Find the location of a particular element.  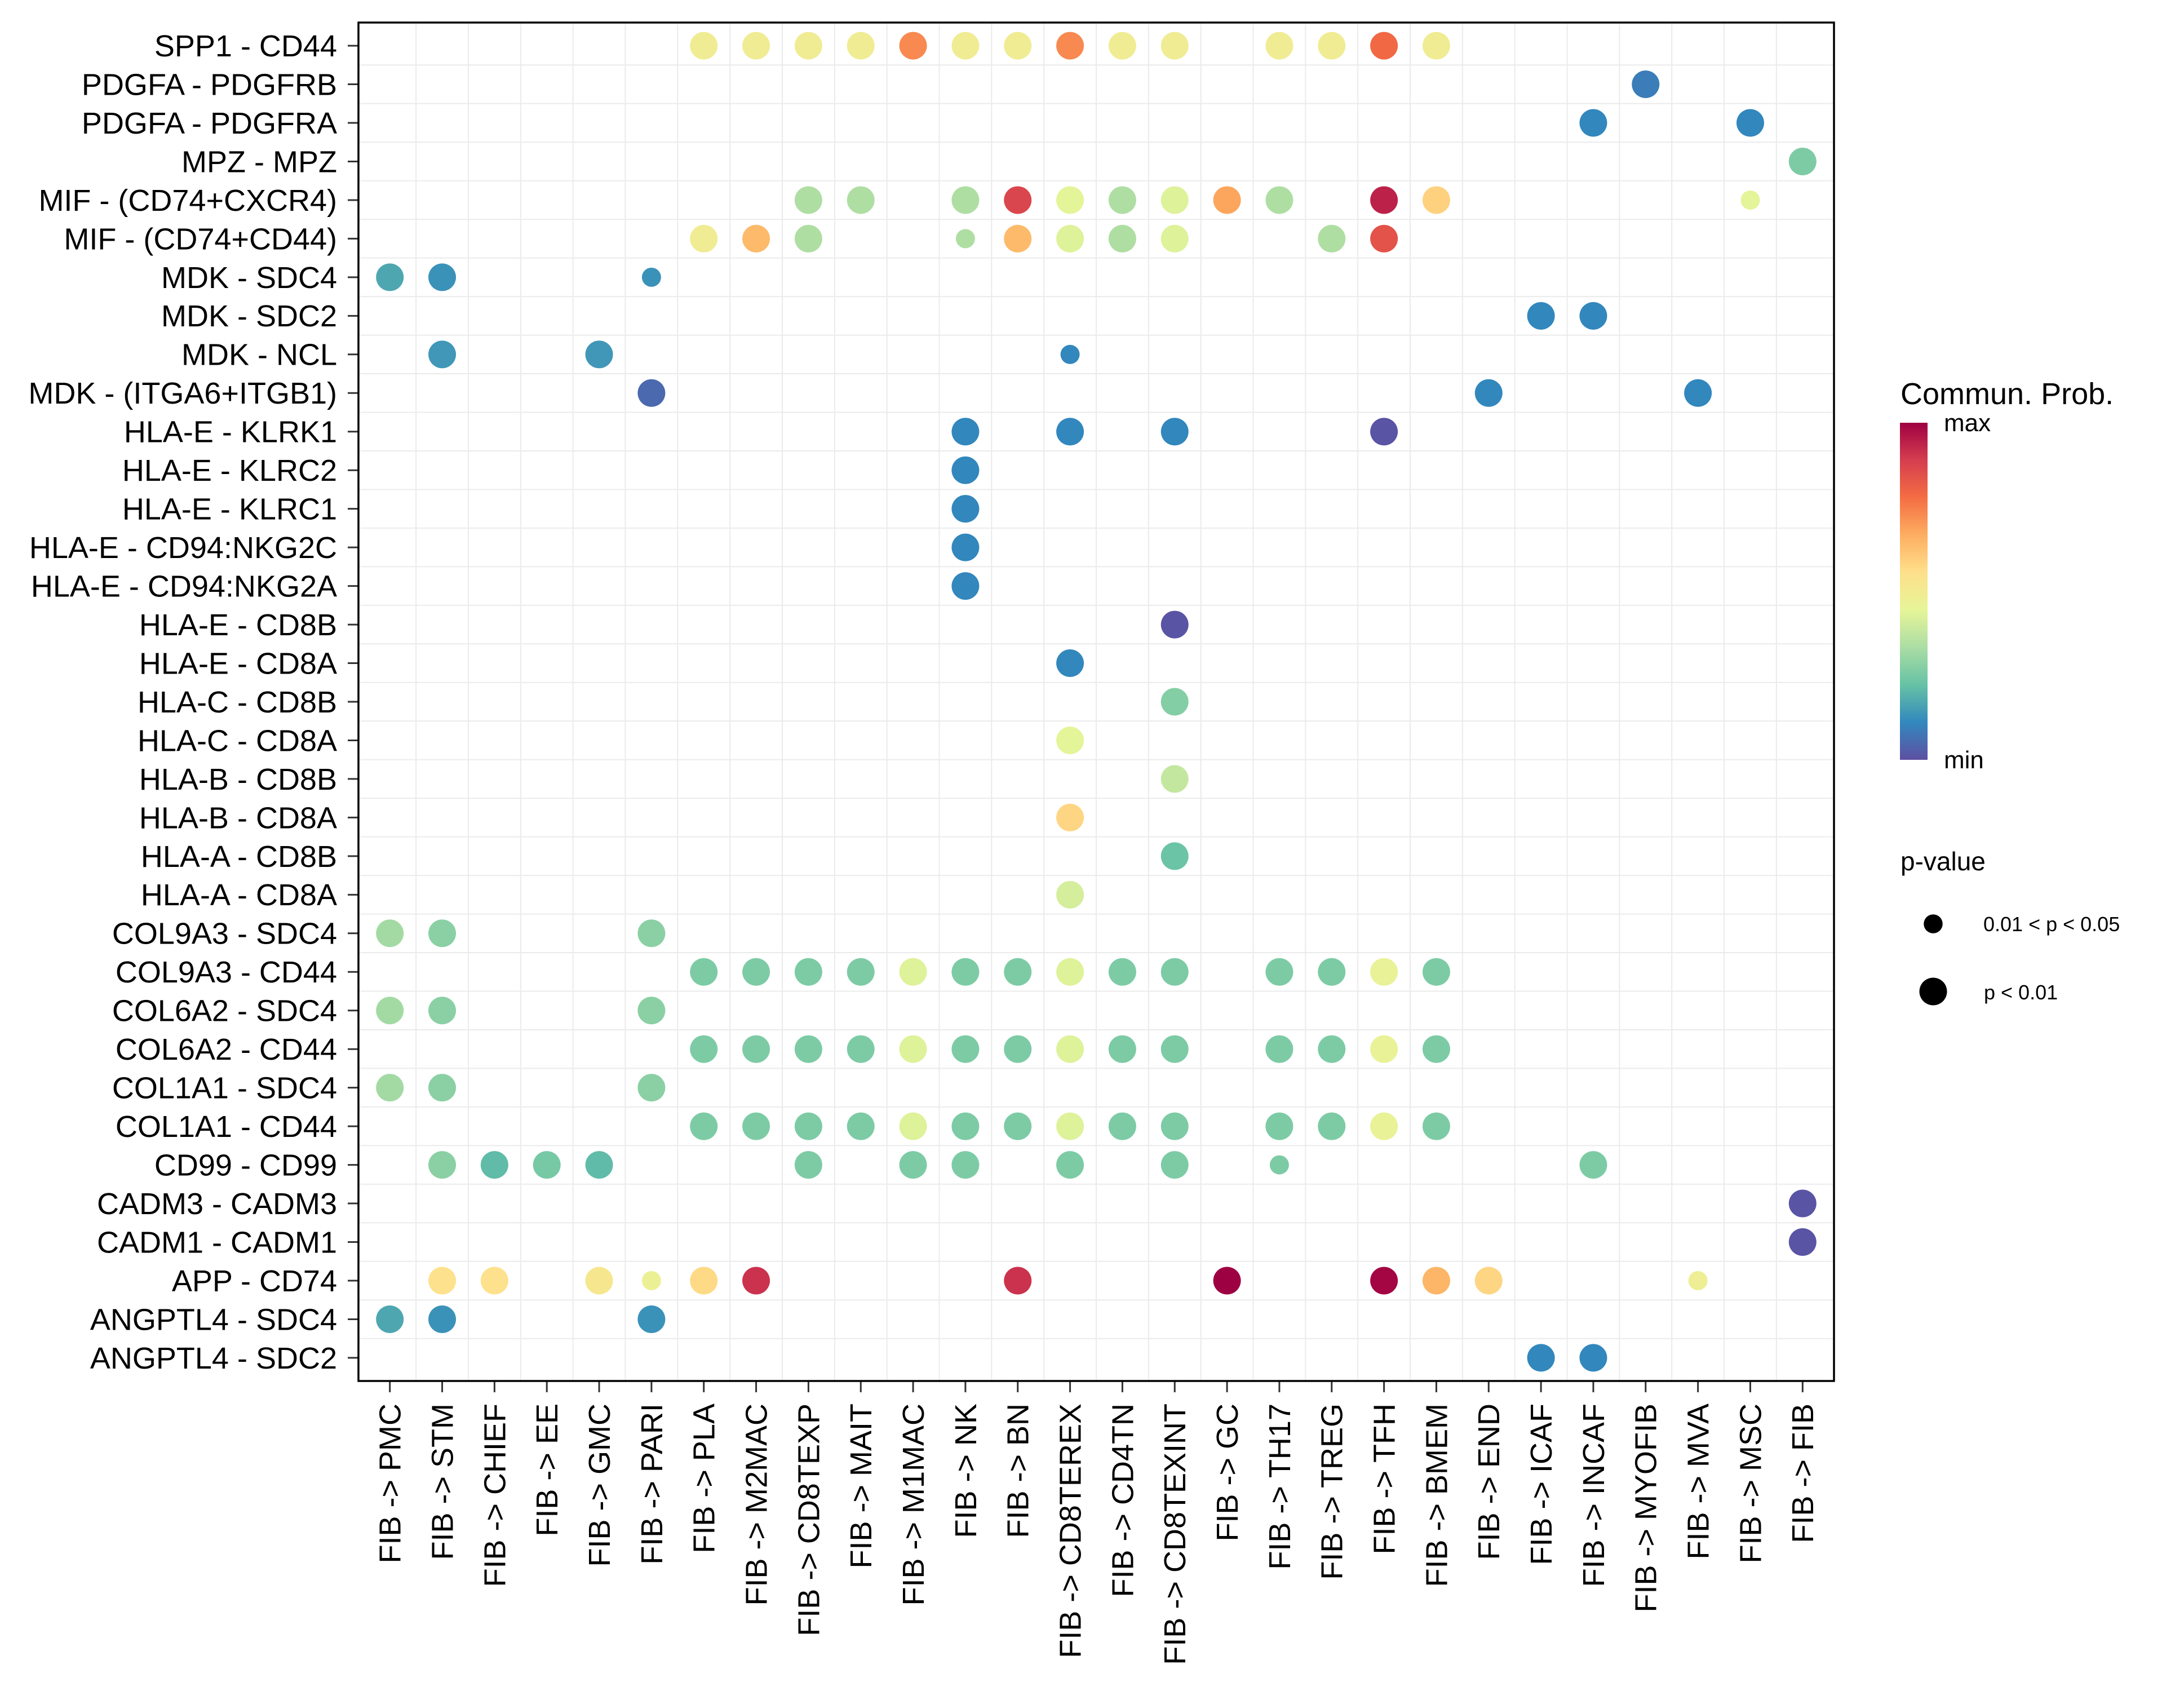

y-tick-label: HLA-E - CD8A is located at coordinates (238, 663).